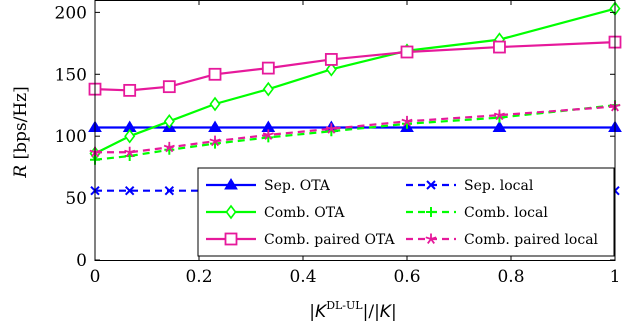 The width and height of the screenshot is (642, 326). What do you see at coordinates (386, 312) in the screenshot?
I see `x-label-k-2: K` at bounding box center [386, 312].